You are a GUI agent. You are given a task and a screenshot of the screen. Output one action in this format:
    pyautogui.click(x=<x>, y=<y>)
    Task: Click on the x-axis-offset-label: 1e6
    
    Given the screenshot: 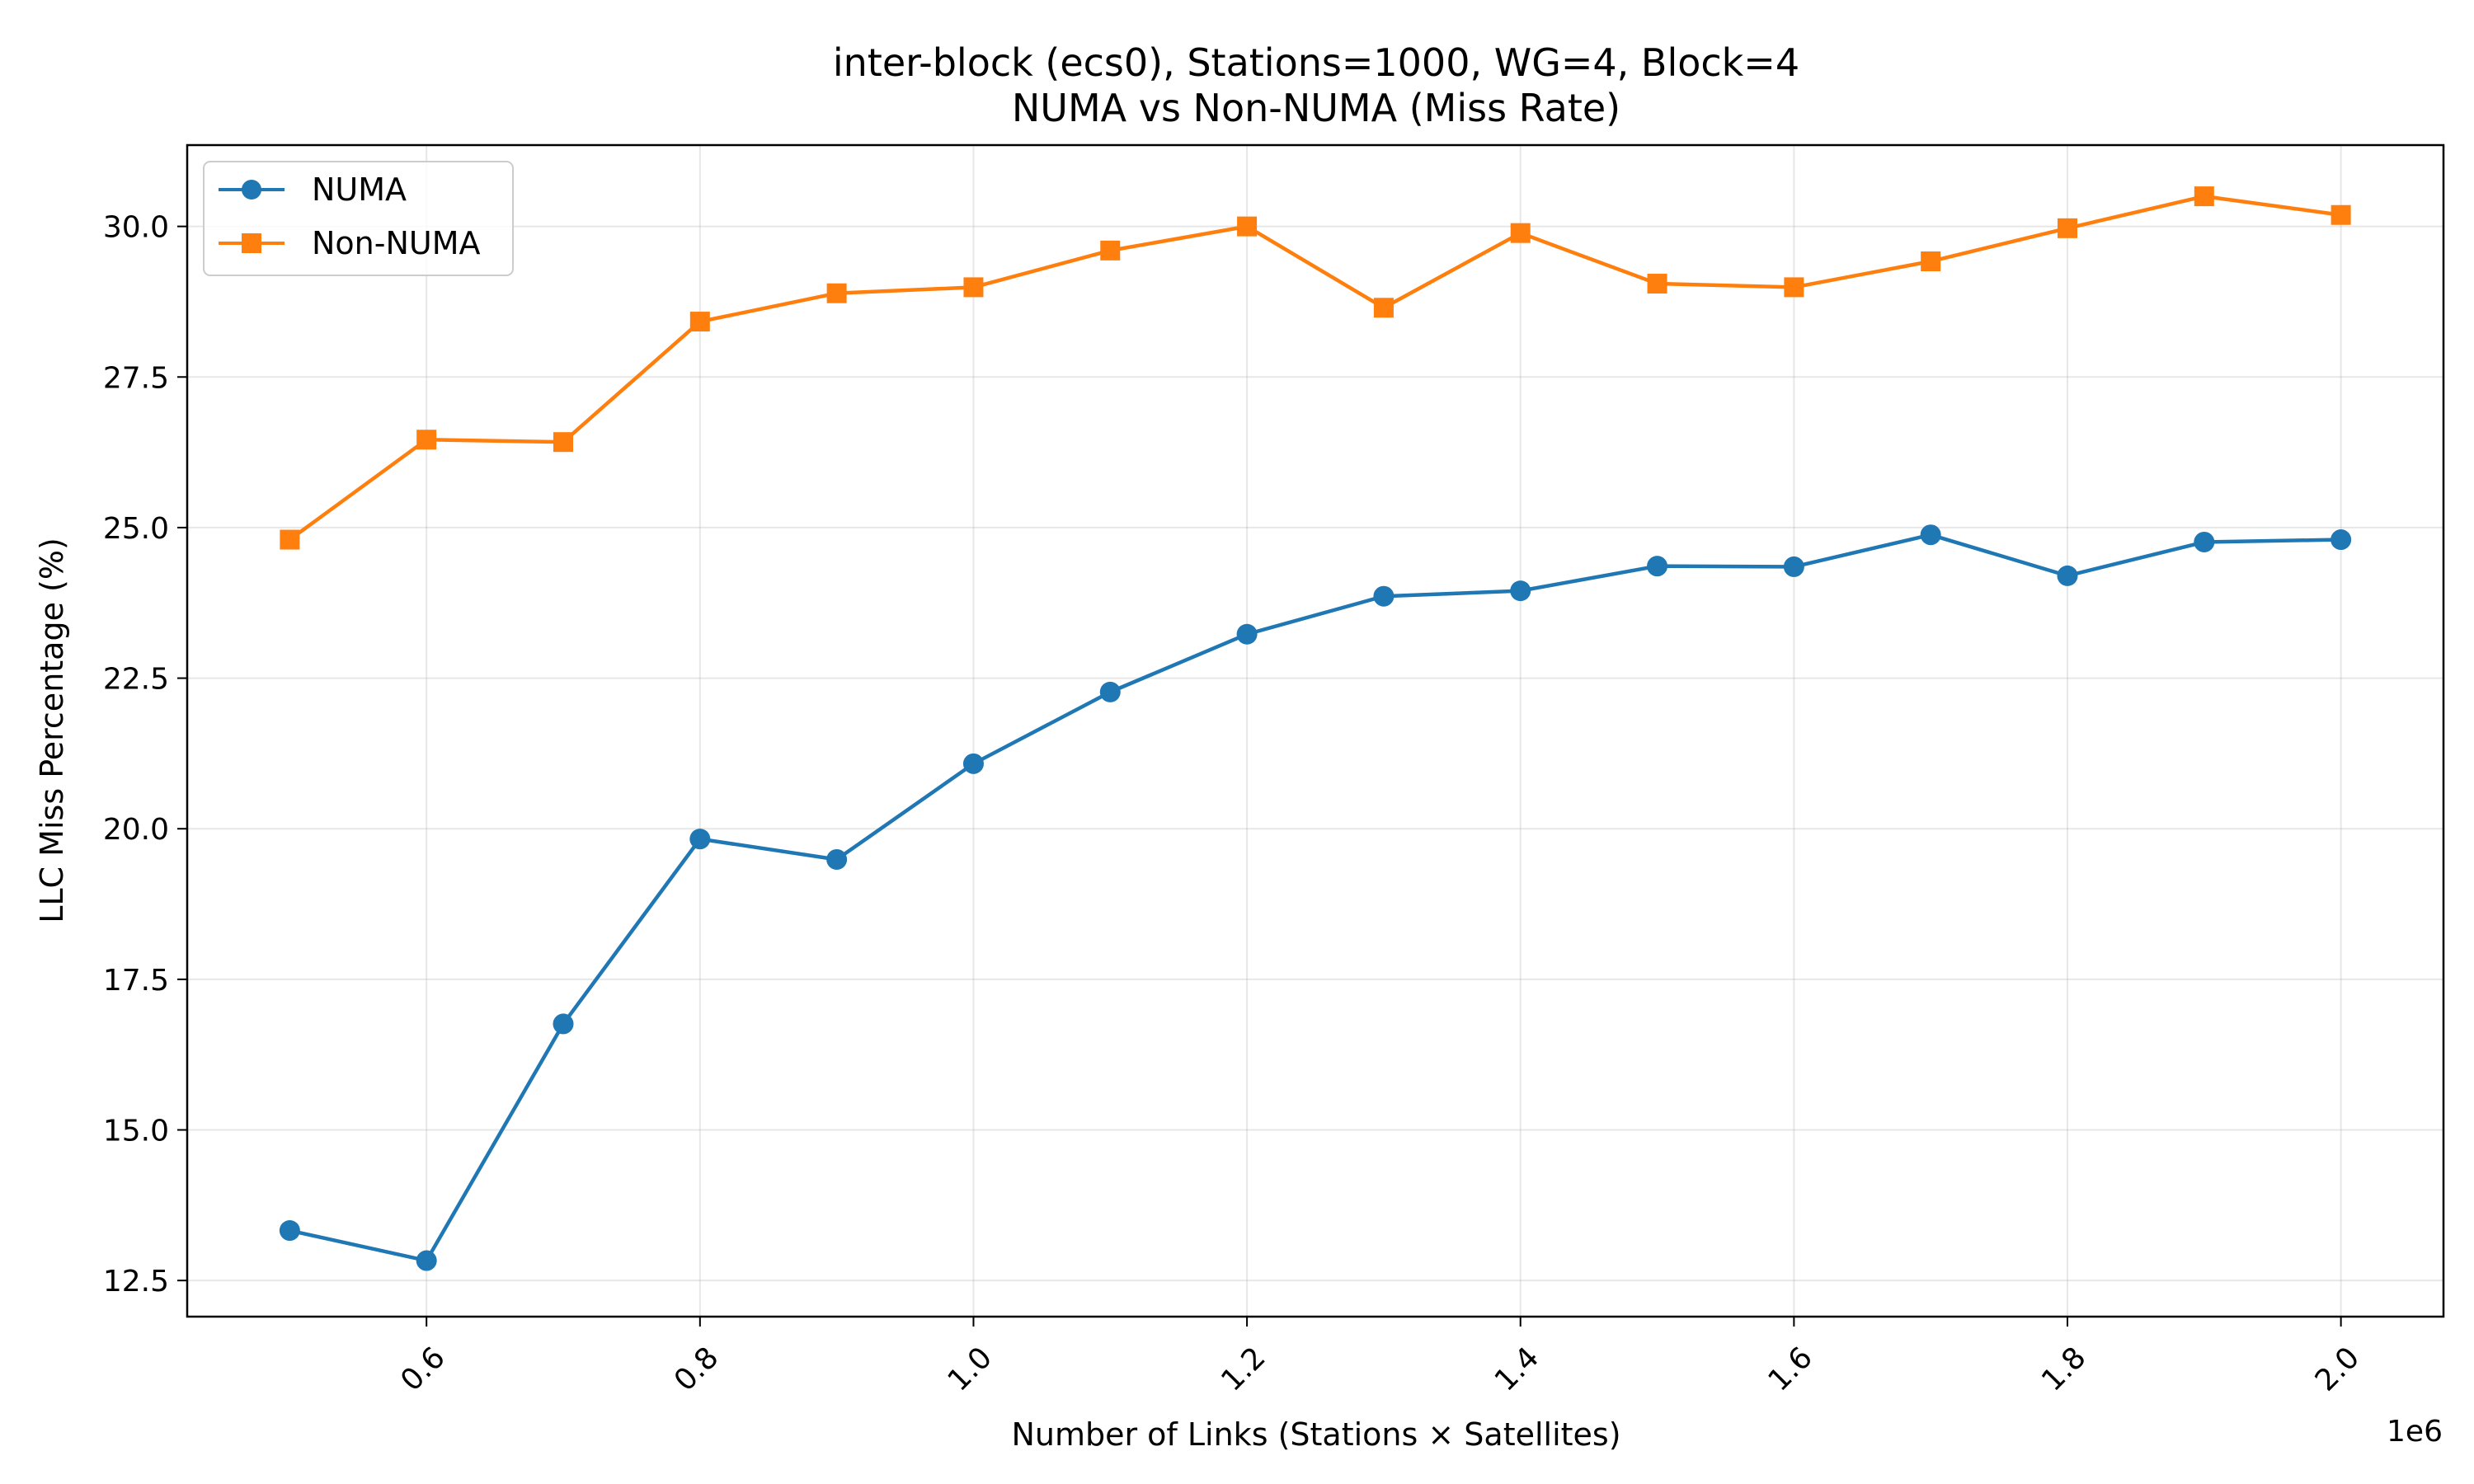 What is the action you would take?
    pyautogui.click(x=2415, y=1432)
    